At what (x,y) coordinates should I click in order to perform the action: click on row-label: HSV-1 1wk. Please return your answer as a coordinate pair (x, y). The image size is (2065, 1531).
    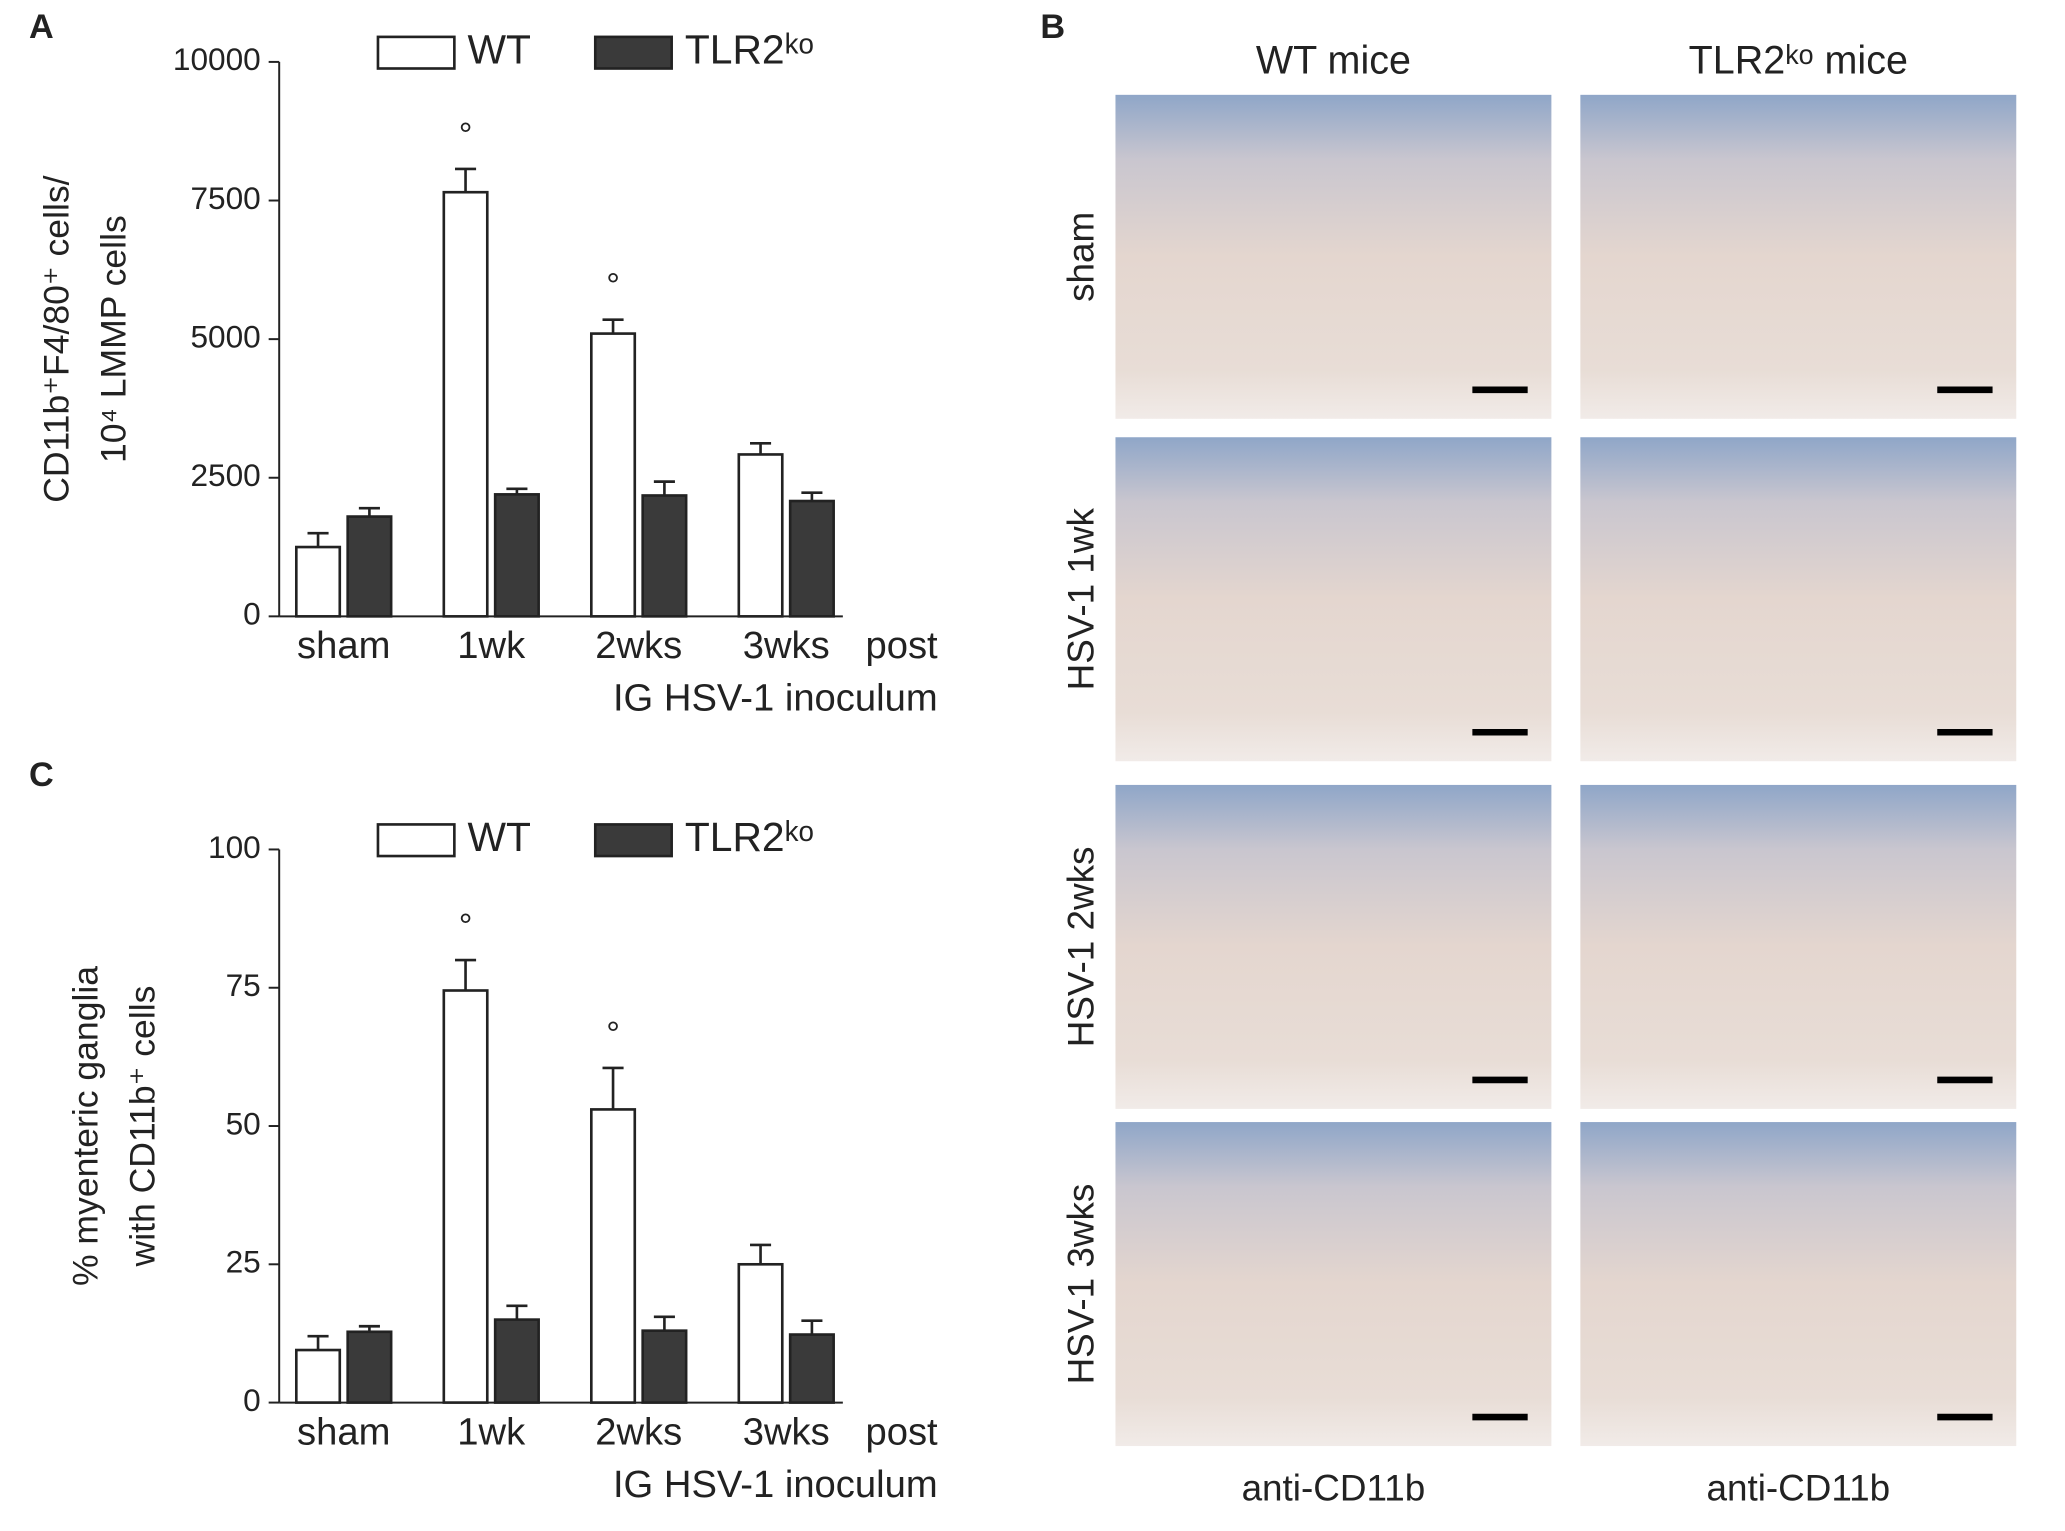
    Looking at the image, I should click on (1081, 599).